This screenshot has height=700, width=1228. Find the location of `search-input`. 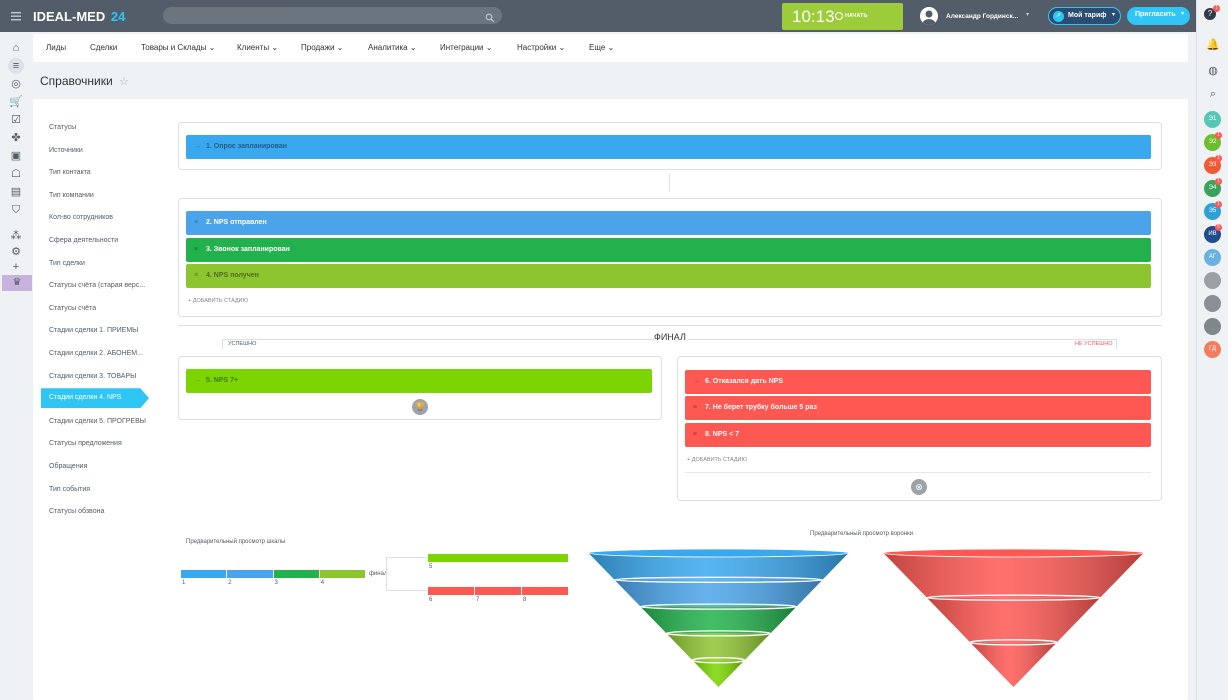

search-input is located at coordinates (326, 15).